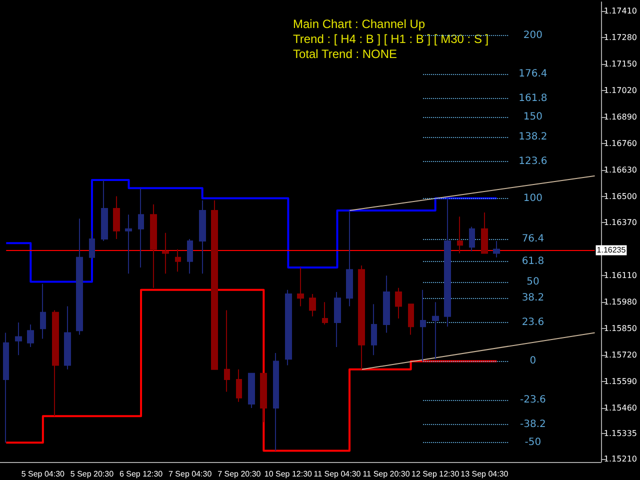 The height and width of the screenshot is (480, 640). I want to click on y-tick-label: 1.16890, so click(621, 117).